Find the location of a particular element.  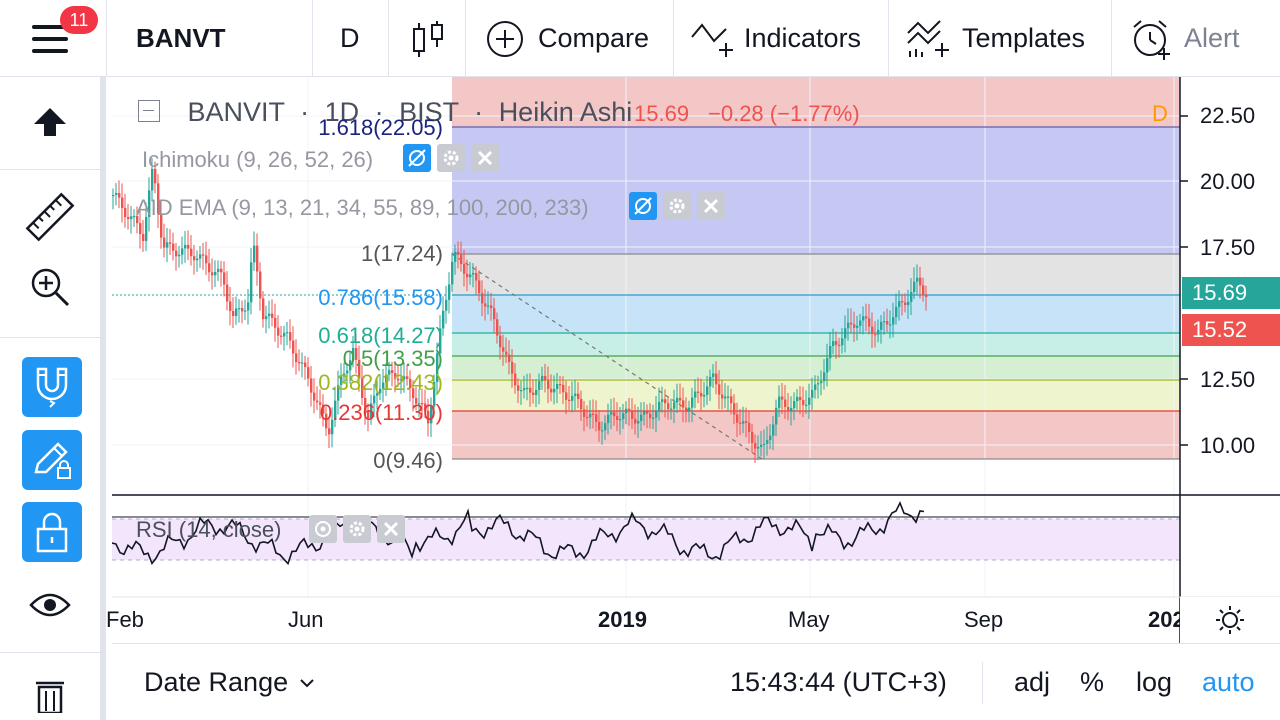

scroll-up-button is located at coordinates (50, 122).